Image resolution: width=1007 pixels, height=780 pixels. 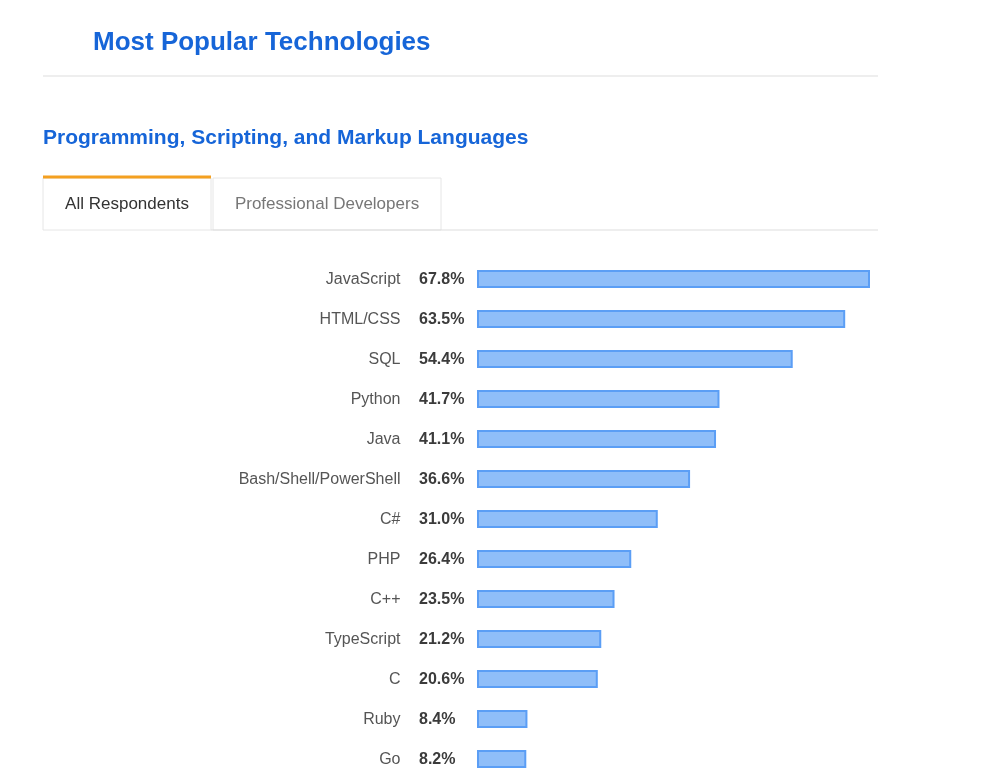 What do you see at coordinates (390, 758) in the screenshot?
I see `y-tick-label: Go` at bounding box center [390, 758].